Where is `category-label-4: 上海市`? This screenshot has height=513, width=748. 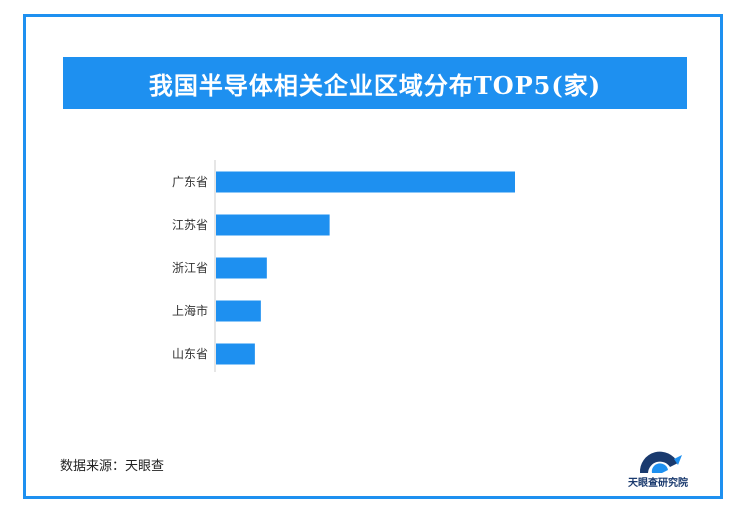 category-label-4: 上海市 is located at coordinates (190, 310).